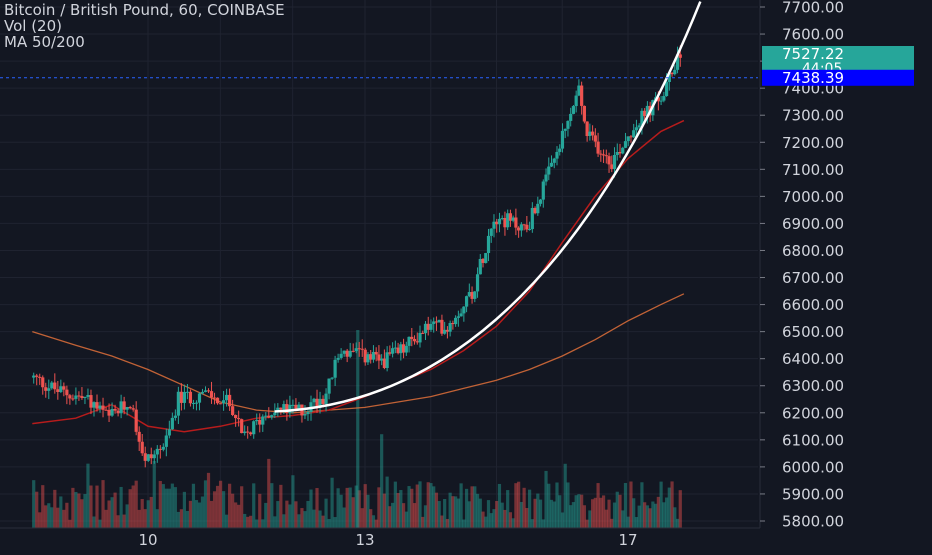 The image size is (932, 555). Describe the element at coordinates (358, 429) in the screenshot. I see `volume-bar-spike` at that location.